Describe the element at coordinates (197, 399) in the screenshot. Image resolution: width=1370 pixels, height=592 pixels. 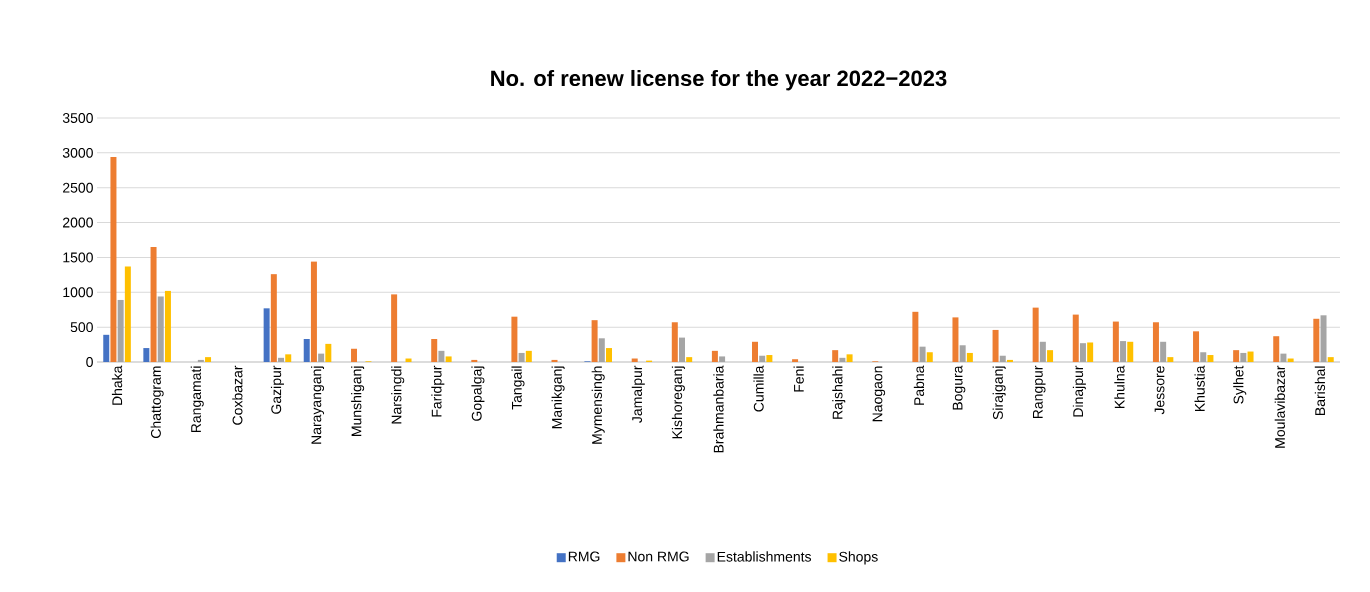
I see `x-tick-label: Rangamati` at that location.